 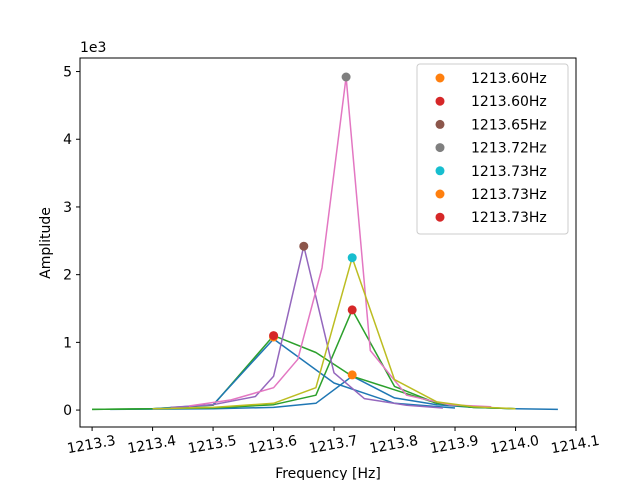 I want to click on legend-label-6: 1213.73Hz, so click(x=509, y=195).